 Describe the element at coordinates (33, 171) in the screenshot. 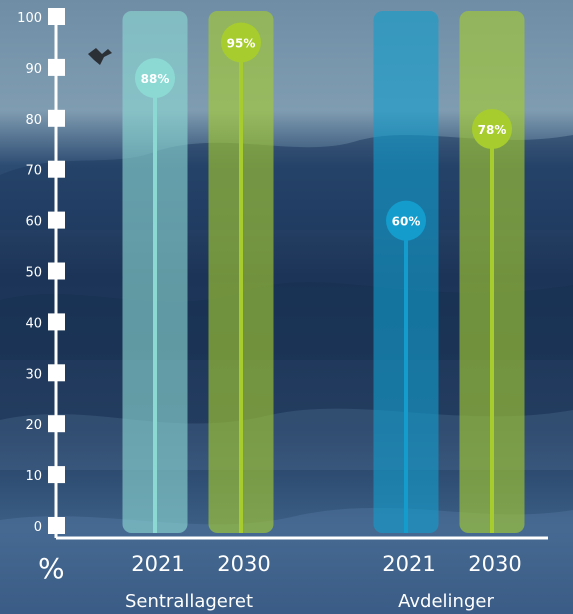

I see `y-tick-label: 70` at that location.